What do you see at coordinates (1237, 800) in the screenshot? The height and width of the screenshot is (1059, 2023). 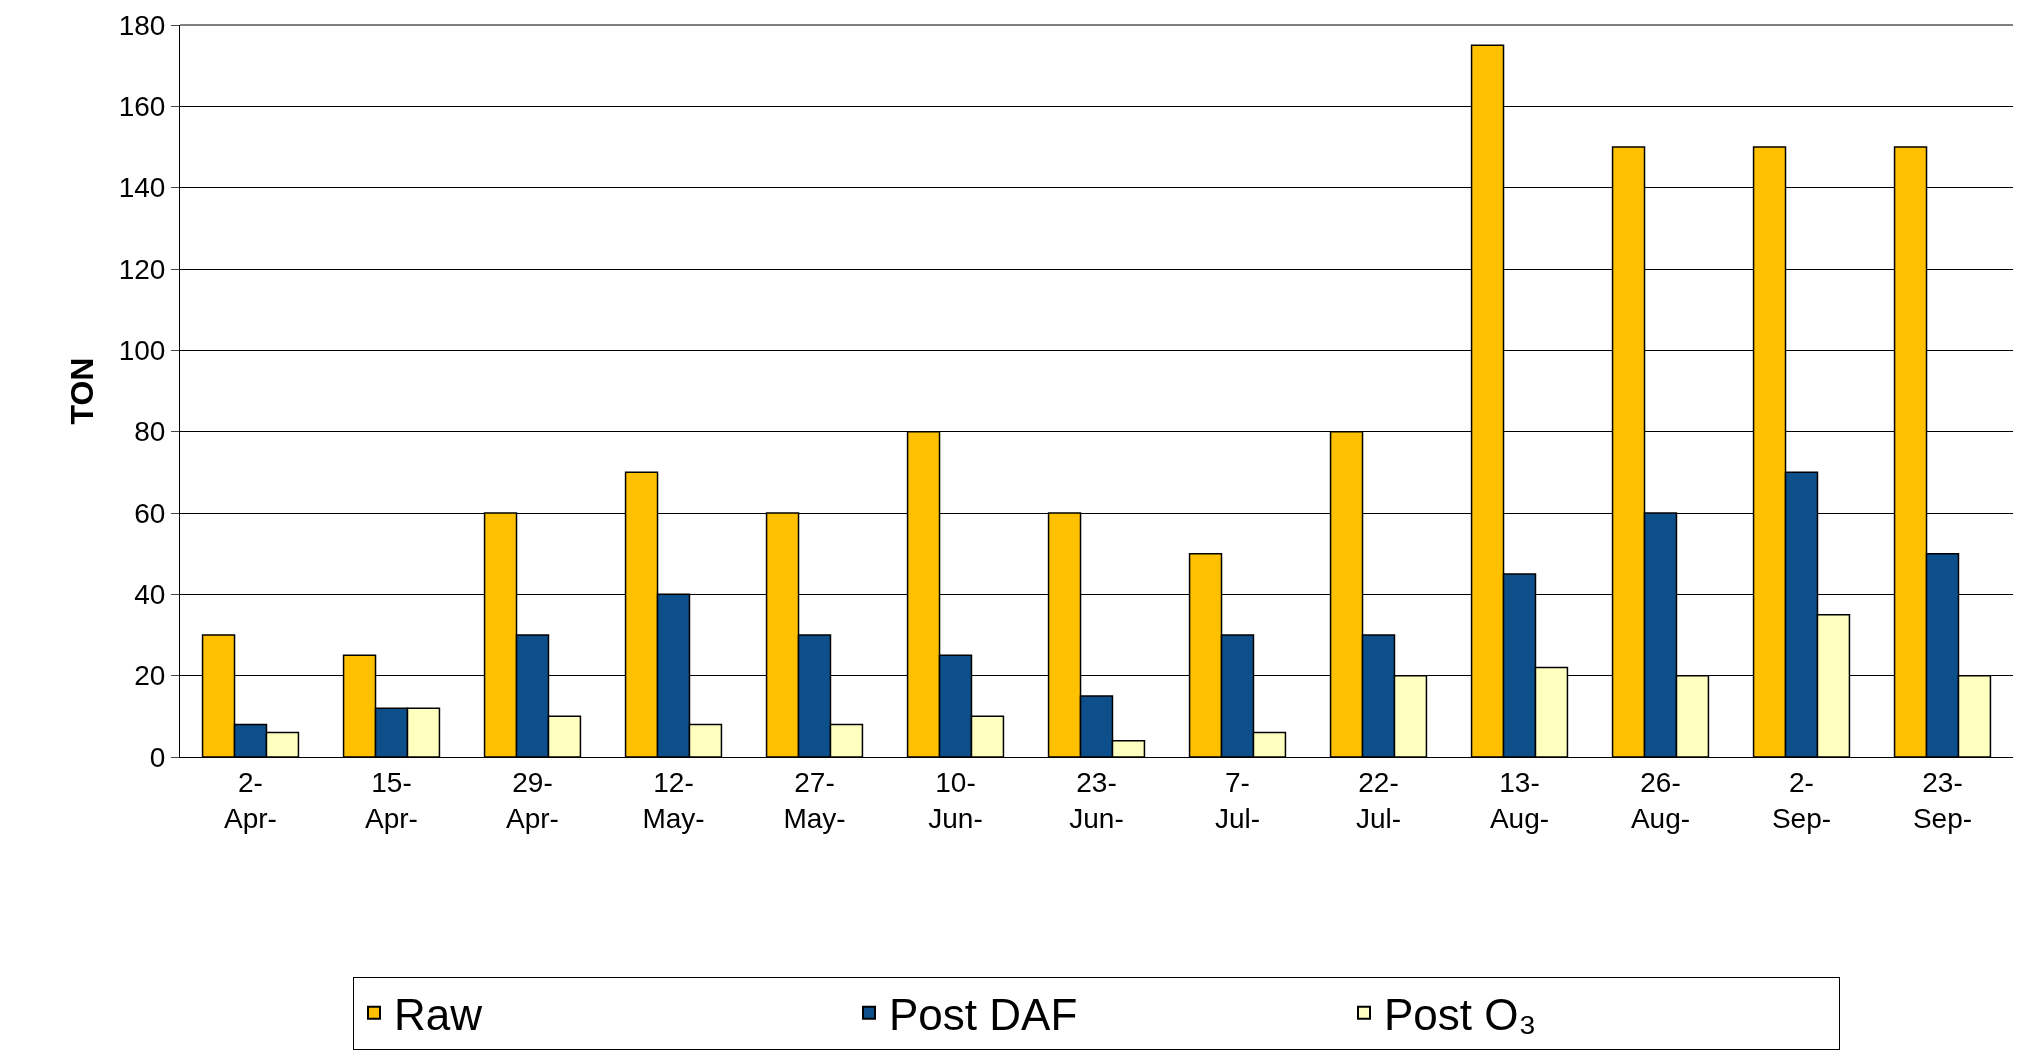 I see `x-tick-label: 7- Jul-` at bounding box center [1237, 800].